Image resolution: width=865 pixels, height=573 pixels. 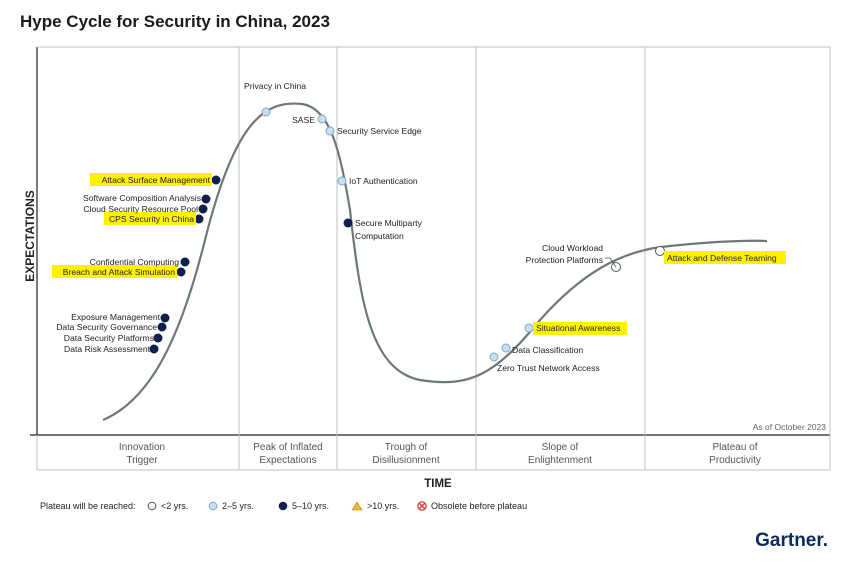 What do you see at coordinates (115, 317) in the screenshot?
I see `label-exposure-management: Exposure Management` at bounding box center [115, 317].